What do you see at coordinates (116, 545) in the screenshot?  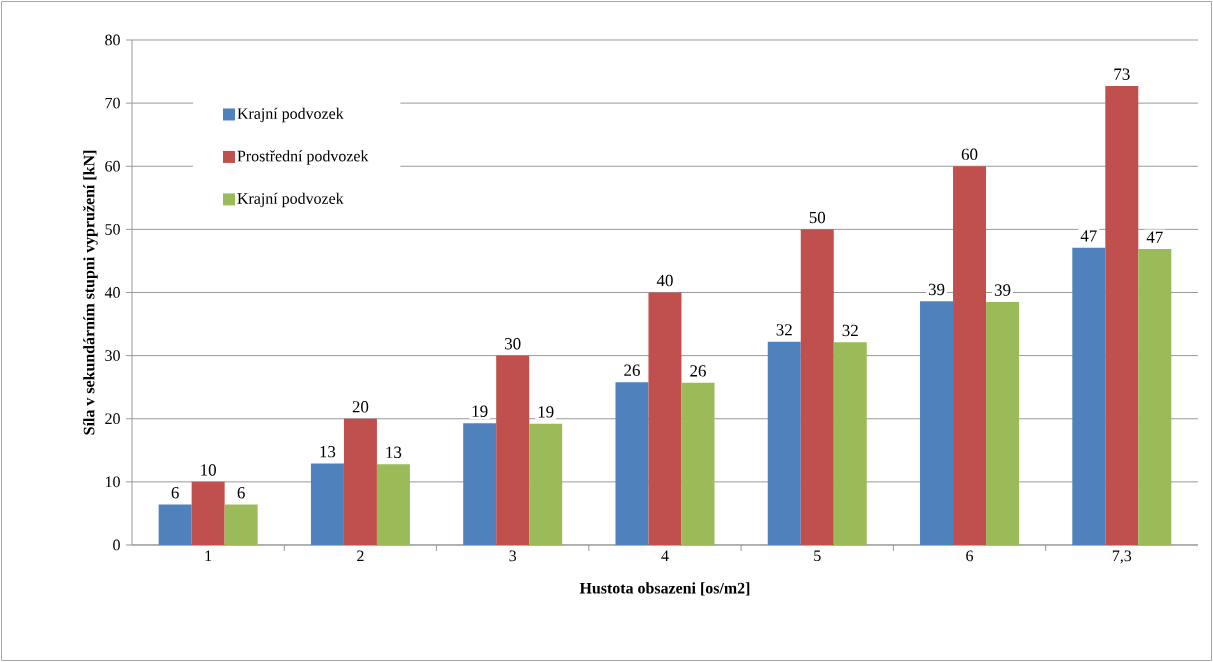 I see `y-tick-label: 0` at bounding box center [116, 545].